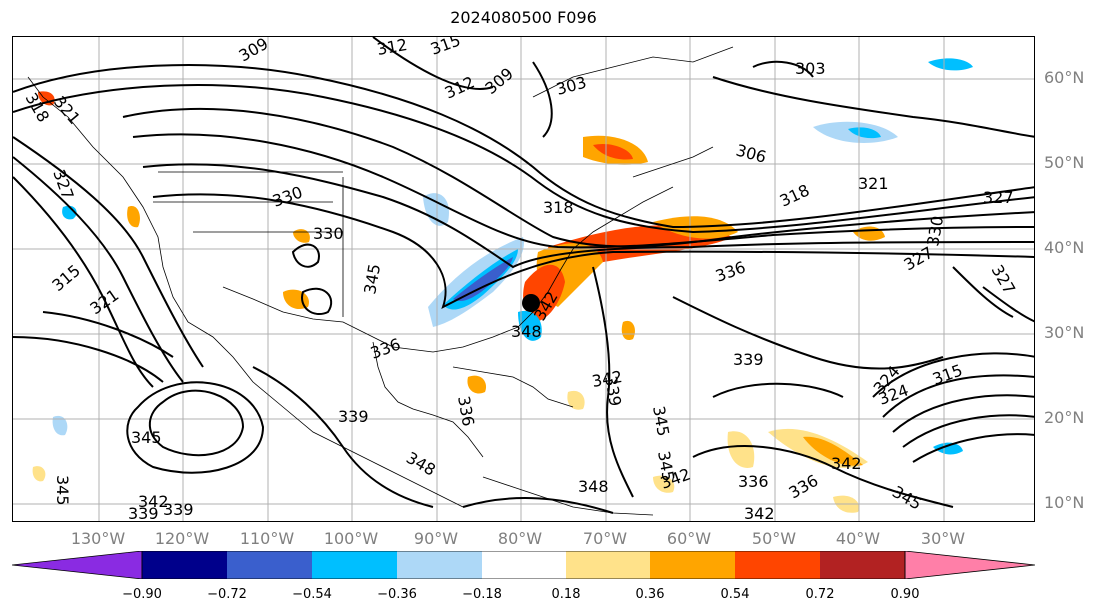 The image size is (1105, 615). Describe the element at coordinates (436, 538) in the screenshot. I see `lon-label: 90°W` at that location.